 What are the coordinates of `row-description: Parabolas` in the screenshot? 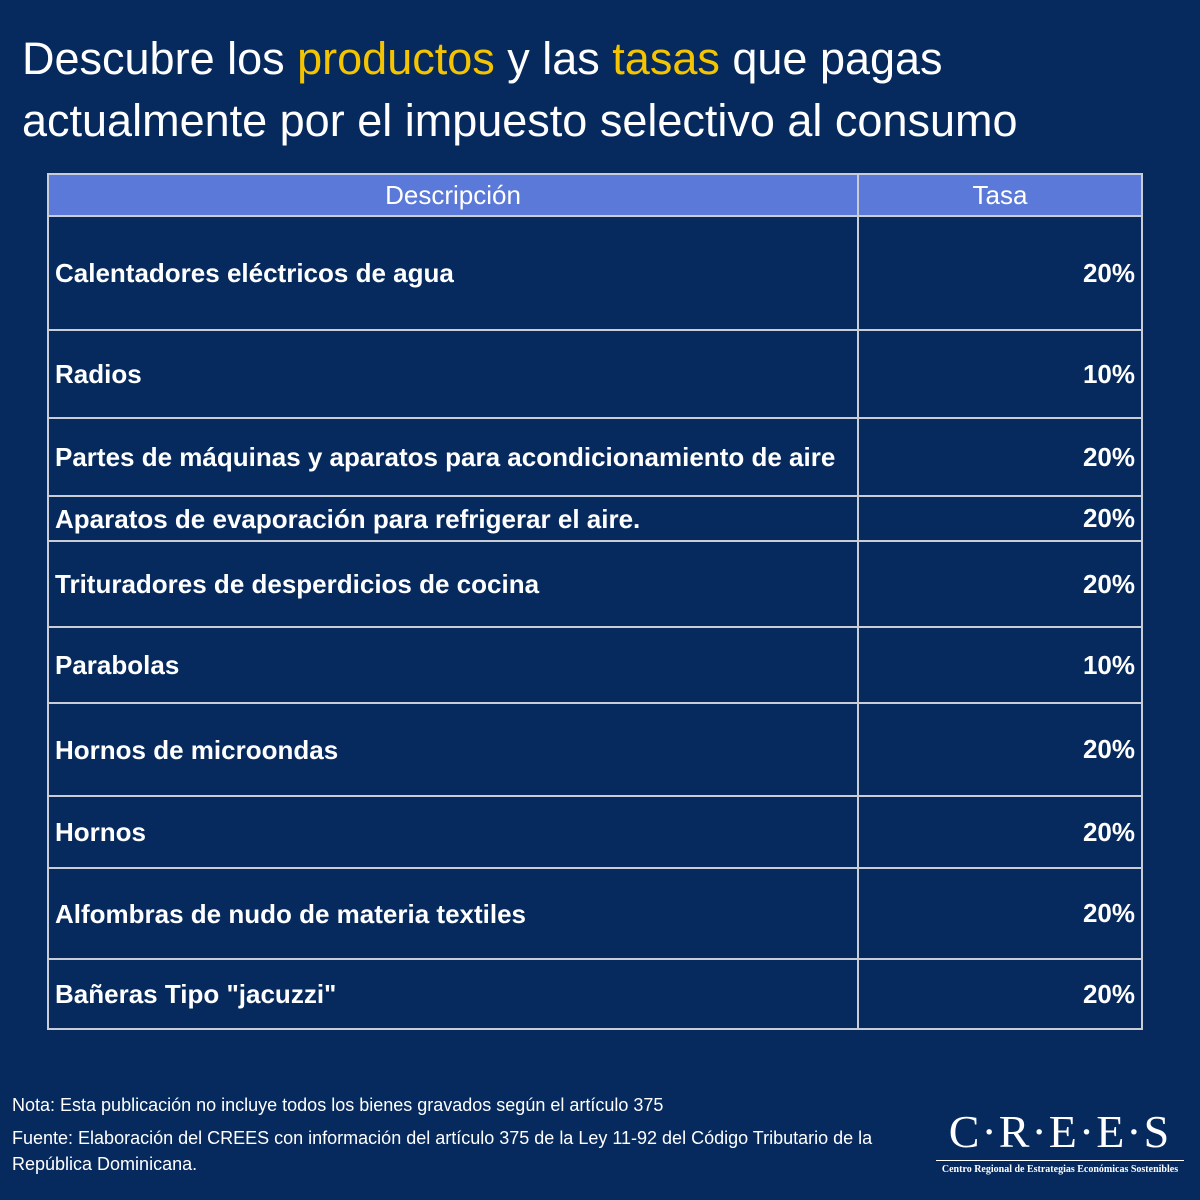 It's located at (453, 665).